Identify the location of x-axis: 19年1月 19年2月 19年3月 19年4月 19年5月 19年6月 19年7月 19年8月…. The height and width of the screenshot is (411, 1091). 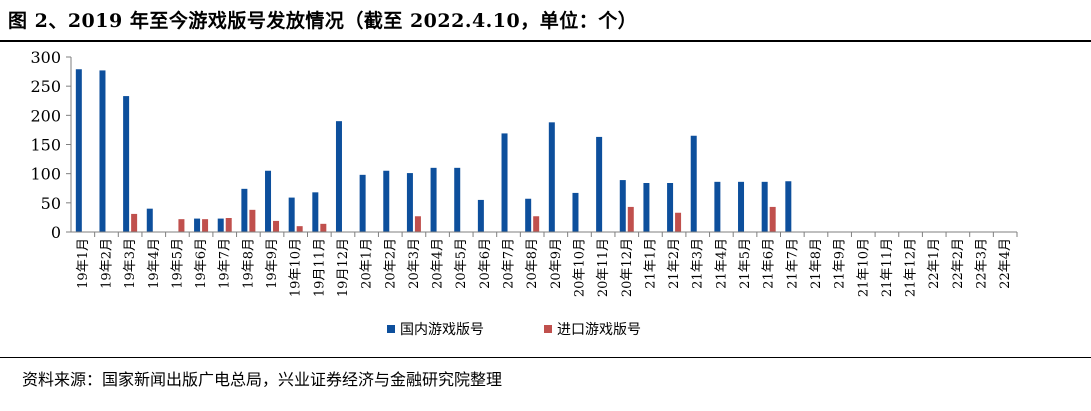
(544, 264).